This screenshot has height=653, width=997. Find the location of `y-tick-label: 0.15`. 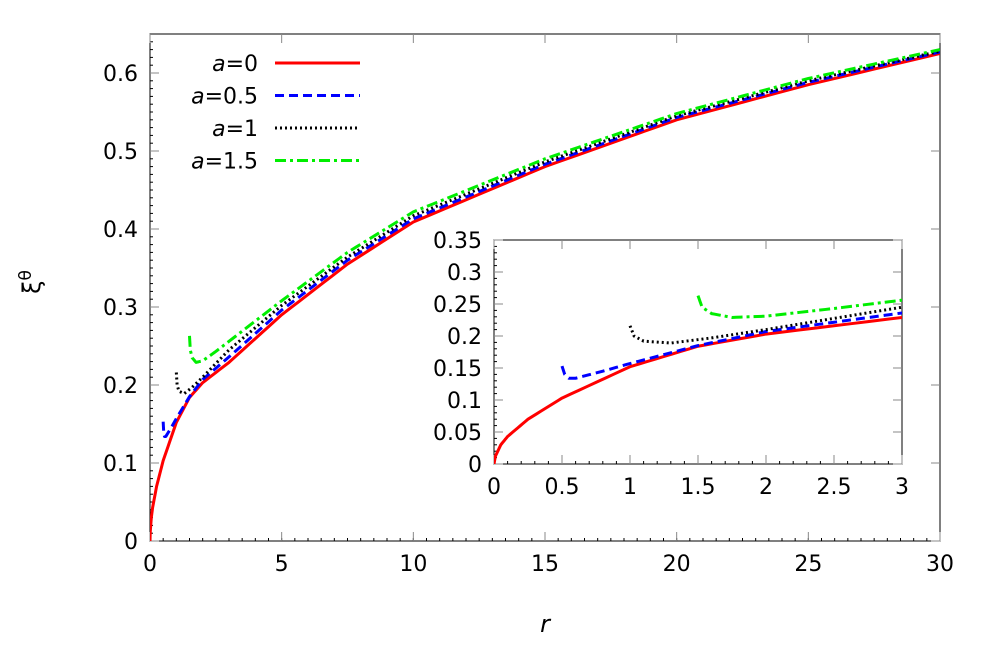

y-tick-label: 0.15 is located at coordinates (457, 369).